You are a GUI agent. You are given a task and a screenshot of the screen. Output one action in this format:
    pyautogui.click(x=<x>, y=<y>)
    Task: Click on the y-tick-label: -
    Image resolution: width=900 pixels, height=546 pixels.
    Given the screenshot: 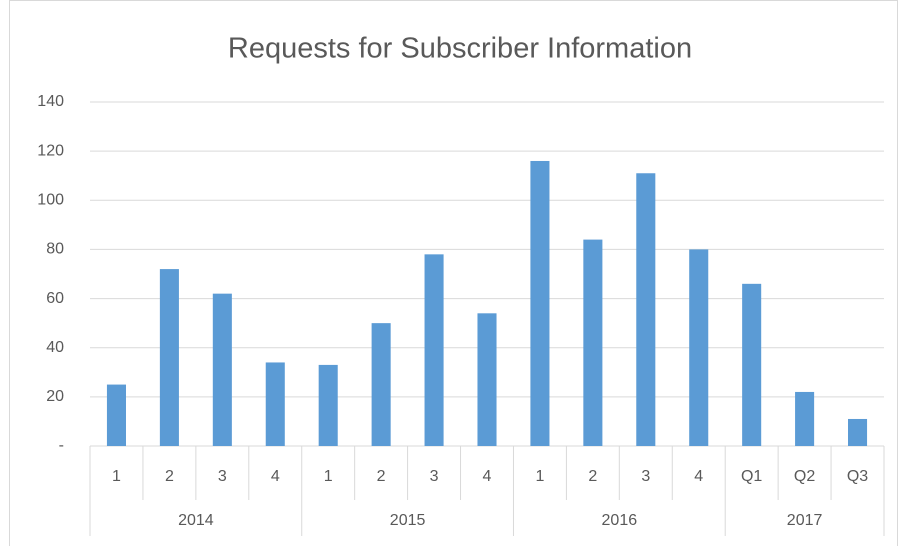 What is the action you would take?
    pyautogui.click(x=61, y=445)
    